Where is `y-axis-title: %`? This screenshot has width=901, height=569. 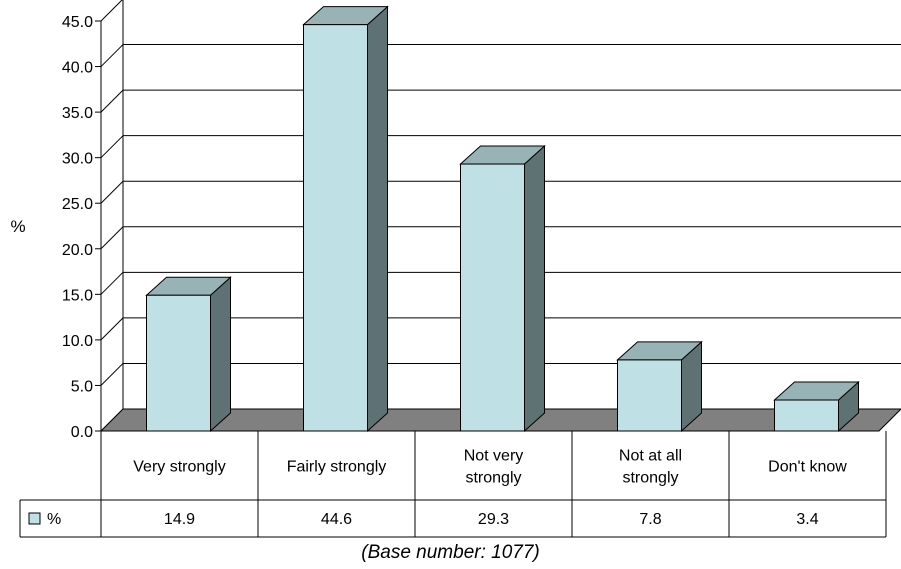
y-axis-title: % is located at coordinates (17, 226).